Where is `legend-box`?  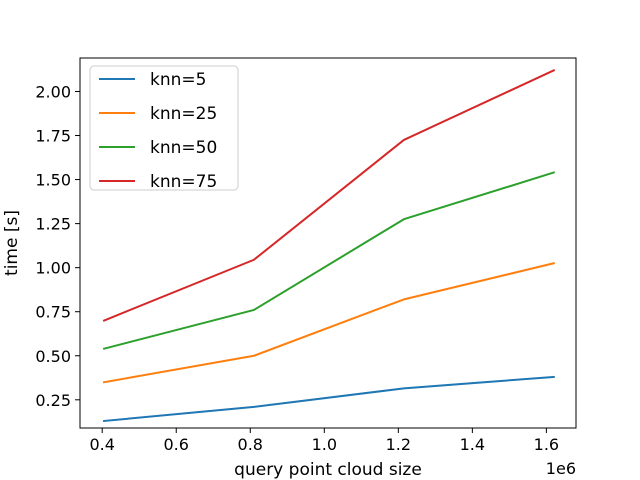 legend-box is located at coordinates (164, 128).